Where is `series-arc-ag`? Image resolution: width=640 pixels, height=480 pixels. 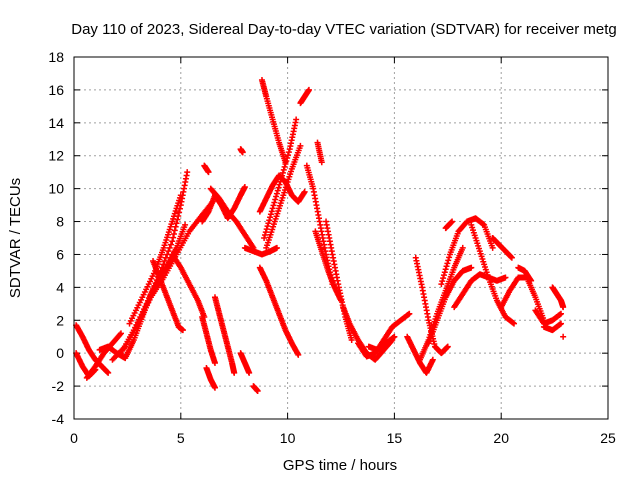
series-arc-ag is located at coordinates (420, 354).